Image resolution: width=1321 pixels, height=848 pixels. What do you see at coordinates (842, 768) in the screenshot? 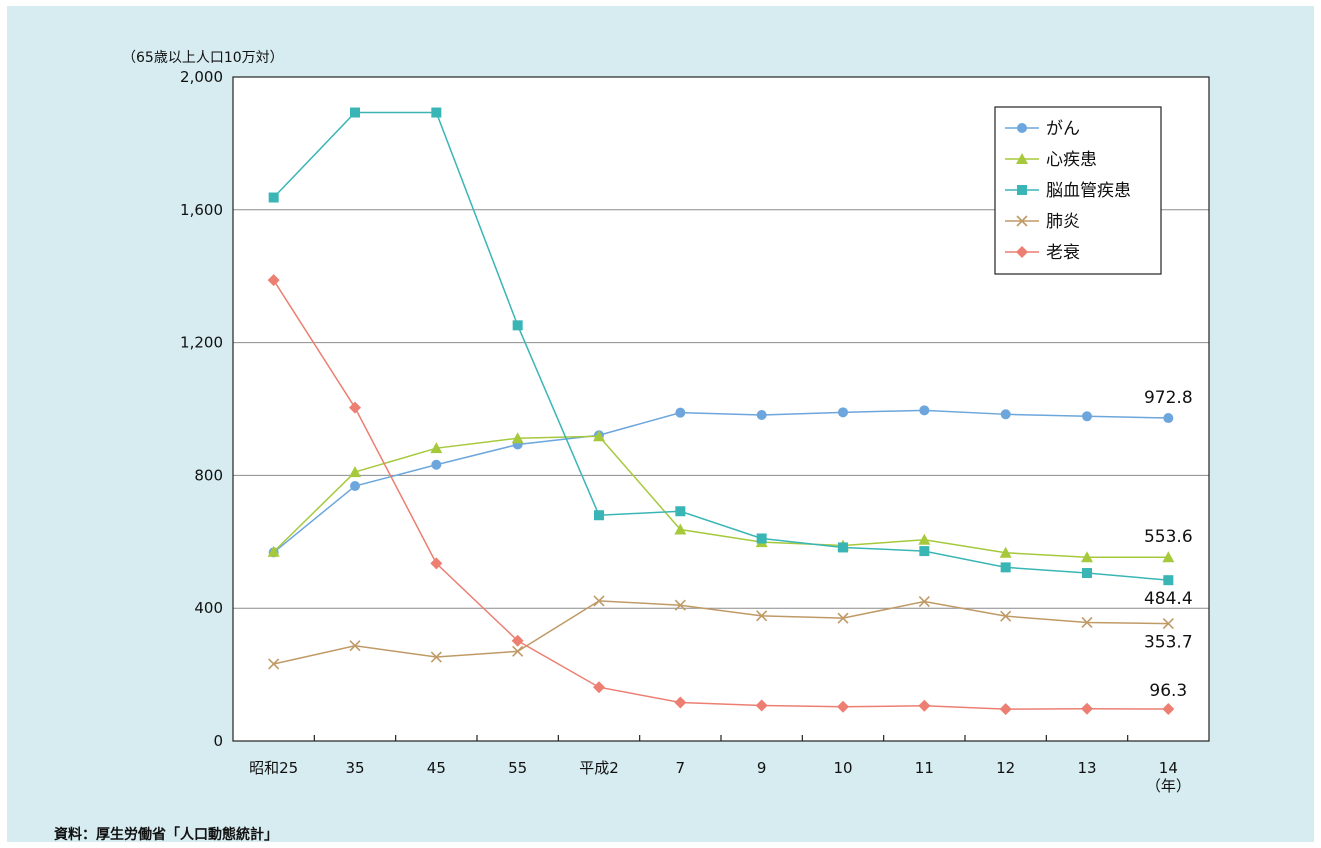
I see `x-tick-label: 10` at bounding box center [842, 768].